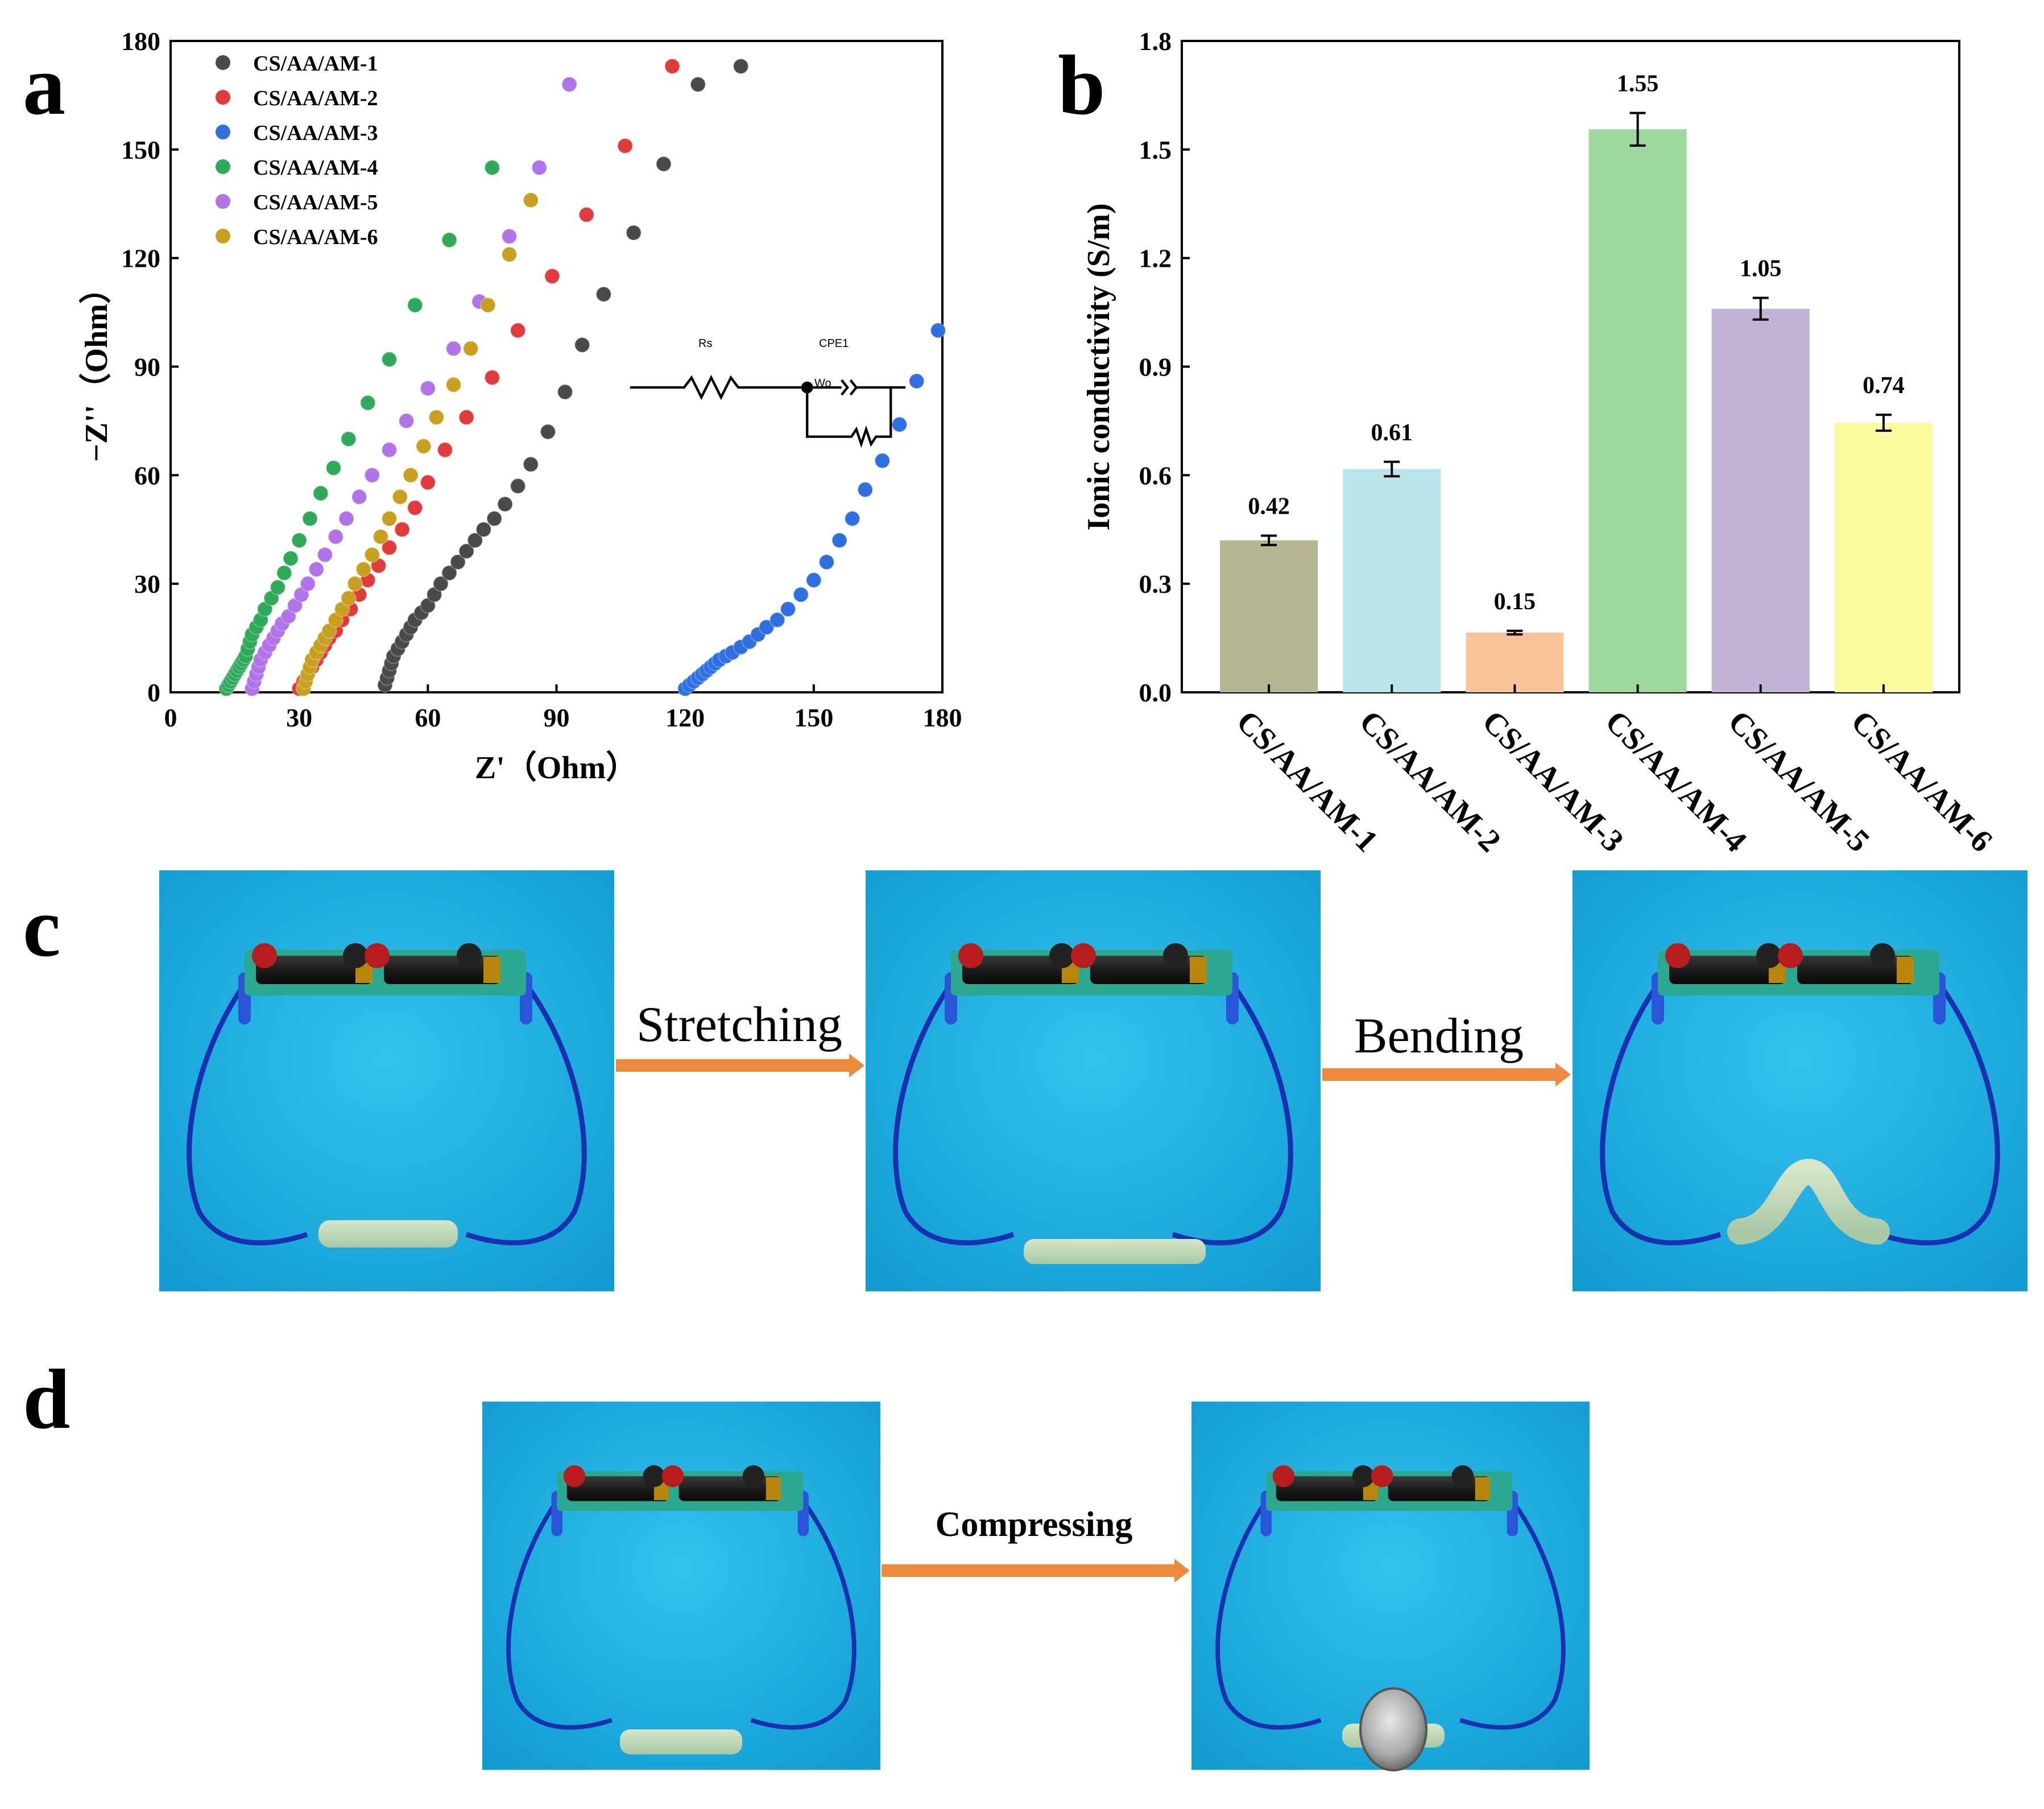  What do you see at coordinates (1883, 557) in the screenshot?
I see `bar-CS/AA/AM-6` at bounding box center [1883, 557].